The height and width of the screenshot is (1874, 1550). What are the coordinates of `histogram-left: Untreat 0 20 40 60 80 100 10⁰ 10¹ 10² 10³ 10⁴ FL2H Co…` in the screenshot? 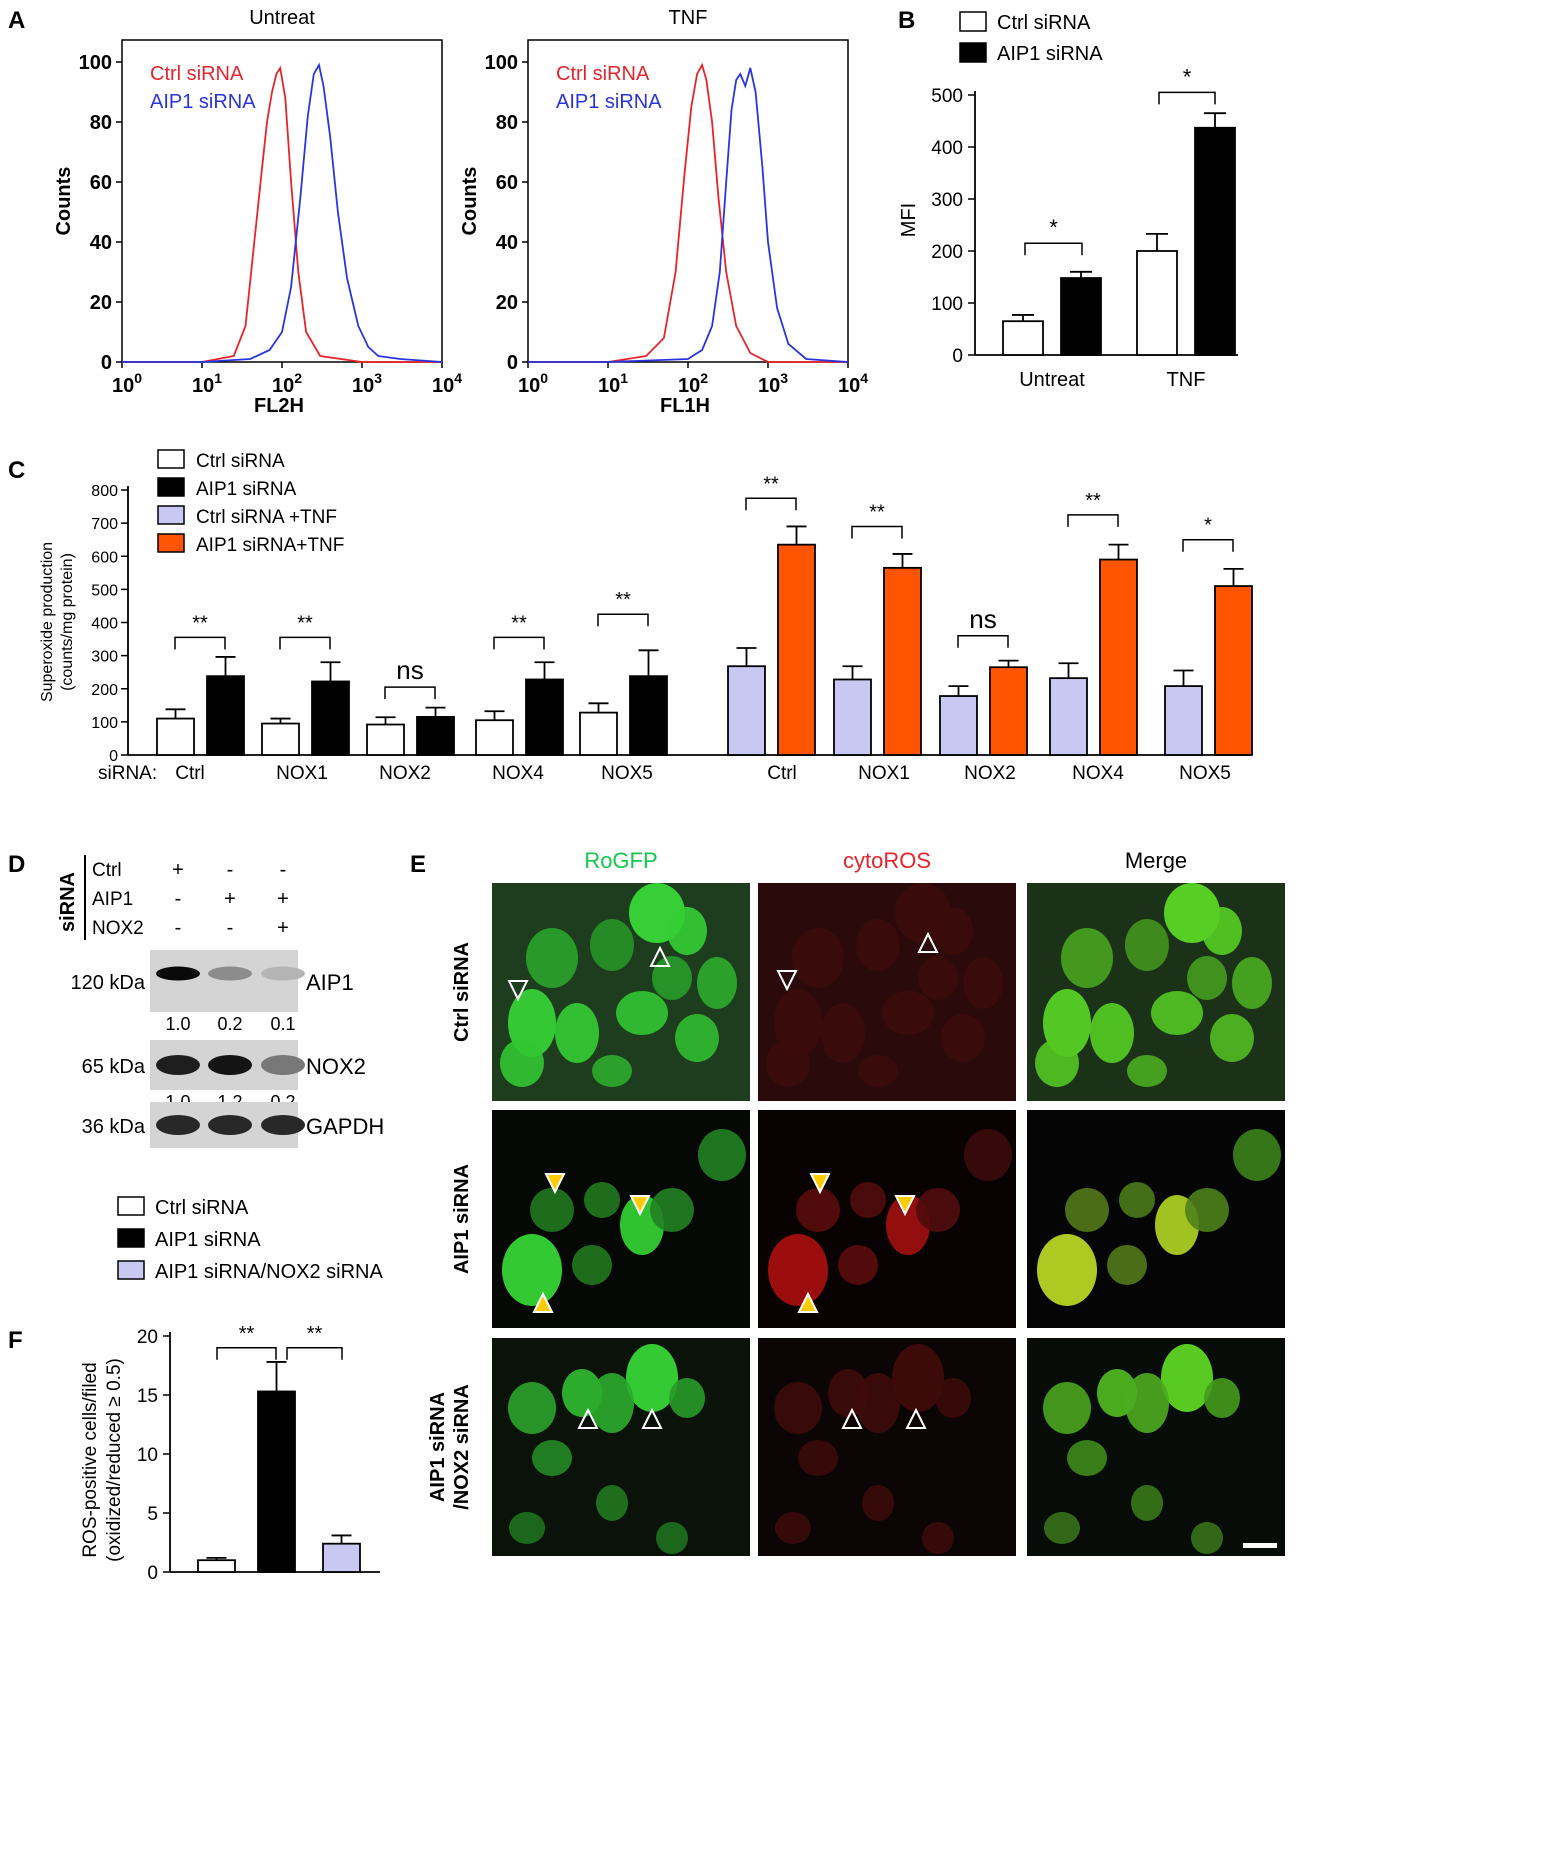 It's located at (257, 212).